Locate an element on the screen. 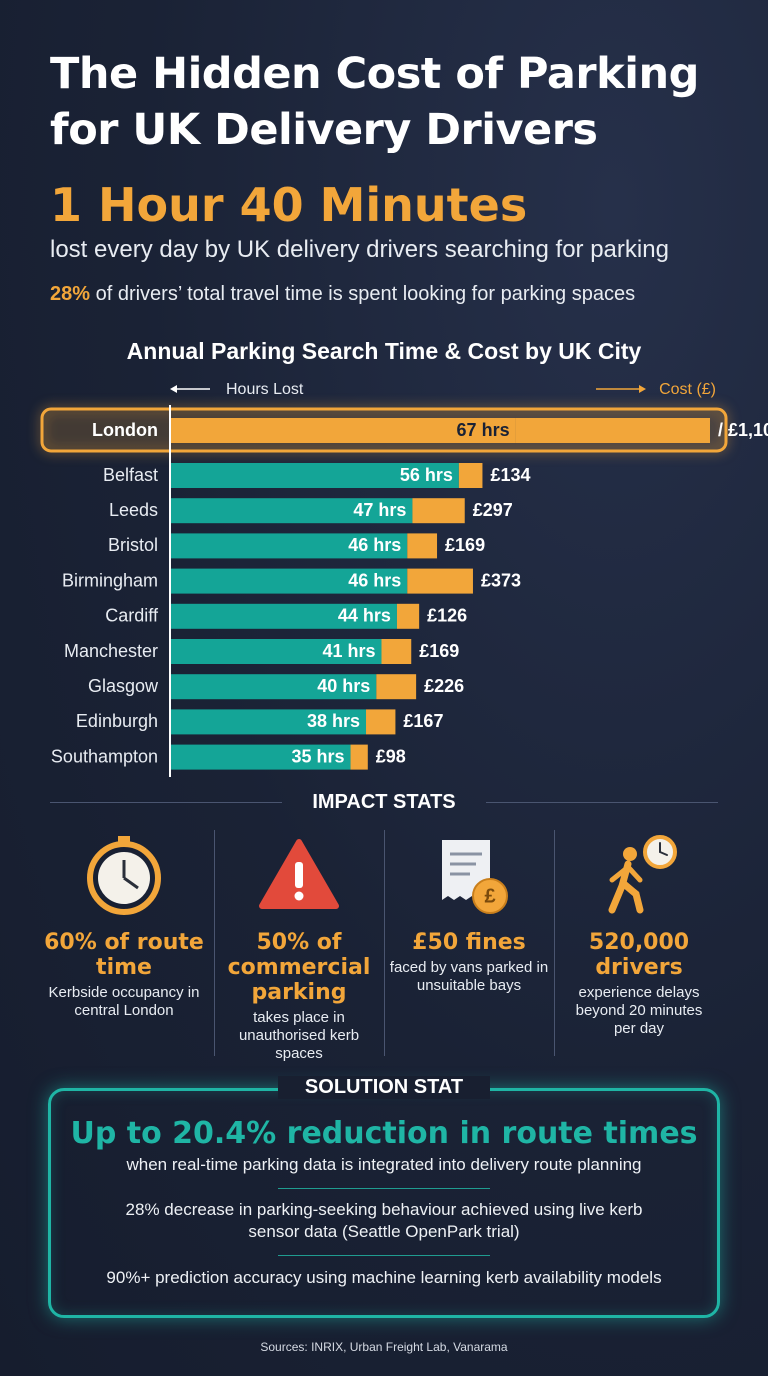  headline: 1 Hour 40 Minutes is located at coordinates (289, 205).